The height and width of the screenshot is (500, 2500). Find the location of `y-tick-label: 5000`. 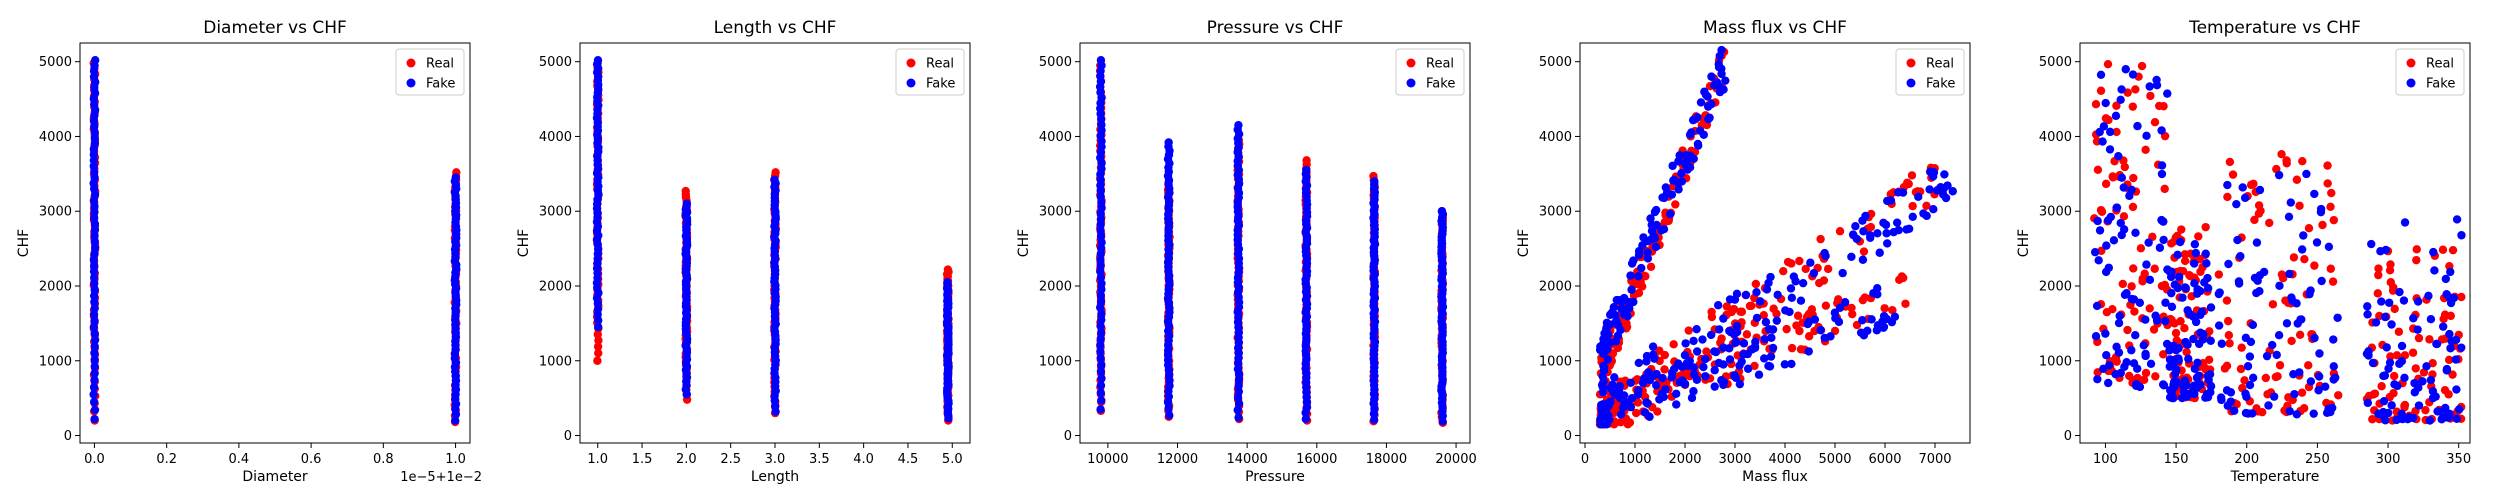

y-tick-label: 5000 is located at coordinates (555, 62).